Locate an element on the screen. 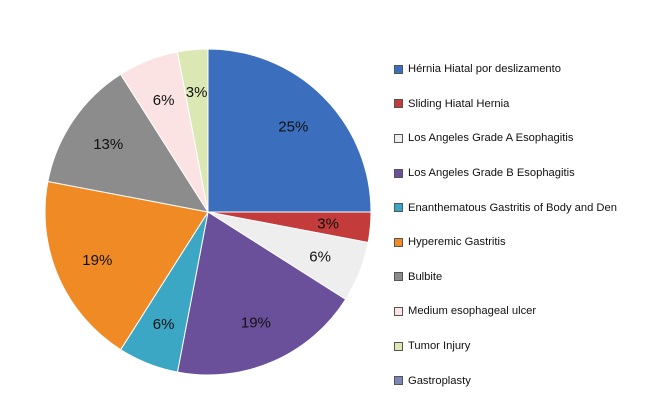  legend-label: Los Angeles Grade A Esophagitis is located at coordinates (491, 138).